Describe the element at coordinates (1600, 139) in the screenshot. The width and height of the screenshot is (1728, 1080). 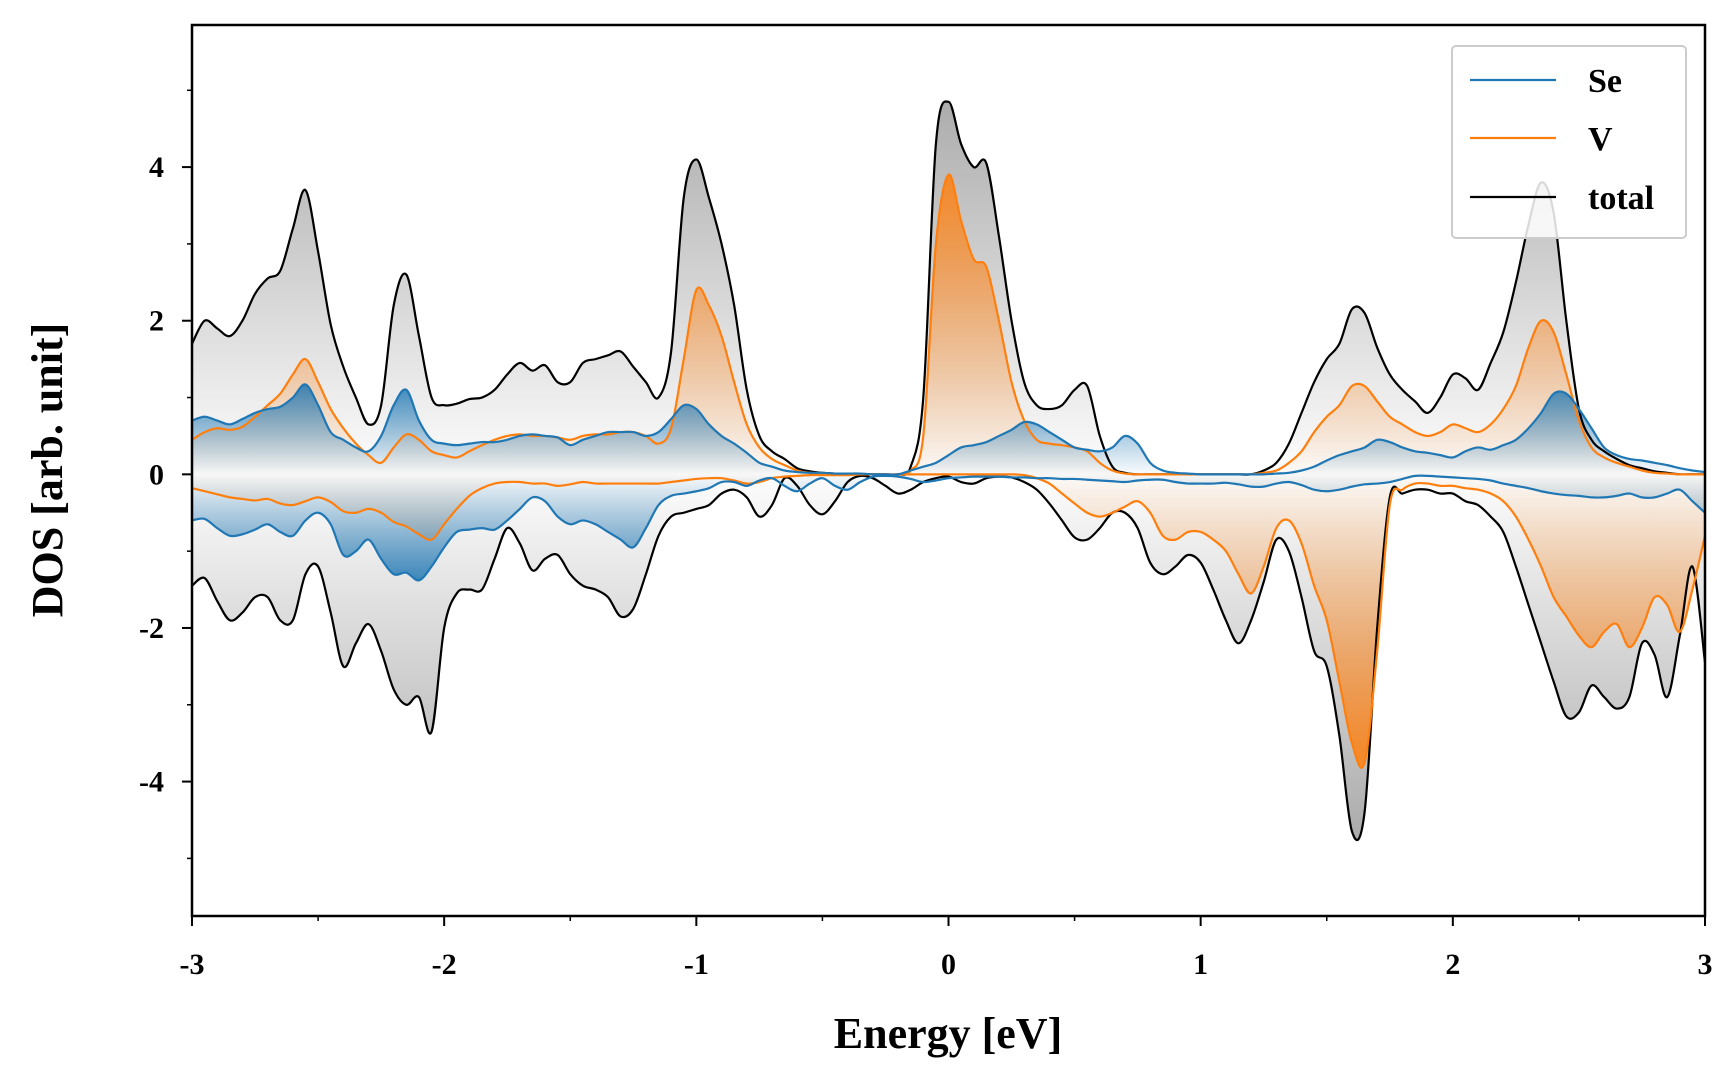
I see `legend-label-v: V` at that location.